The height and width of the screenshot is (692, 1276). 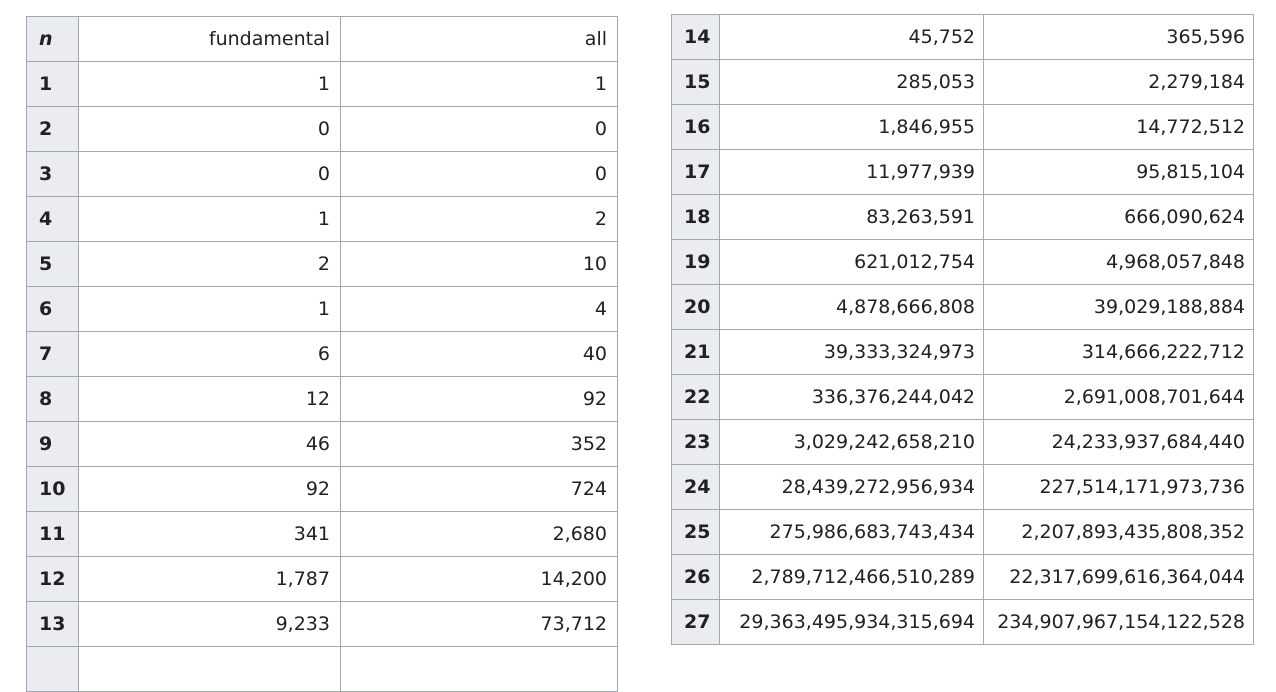 I want to click on row-n-cell: 22, so click(x=695, y=397).